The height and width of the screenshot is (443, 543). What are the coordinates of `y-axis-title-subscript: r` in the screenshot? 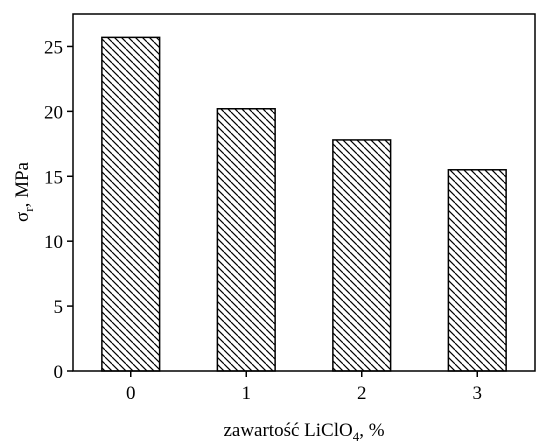 It's located at (28, 209).